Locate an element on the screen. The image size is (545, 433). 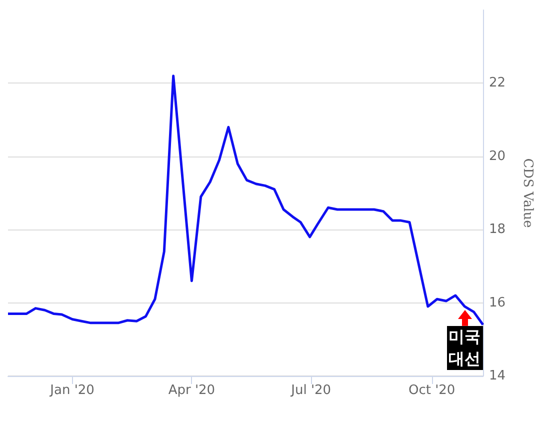
x-tick-label: Apr '20 is located at coordinates (192, 390).